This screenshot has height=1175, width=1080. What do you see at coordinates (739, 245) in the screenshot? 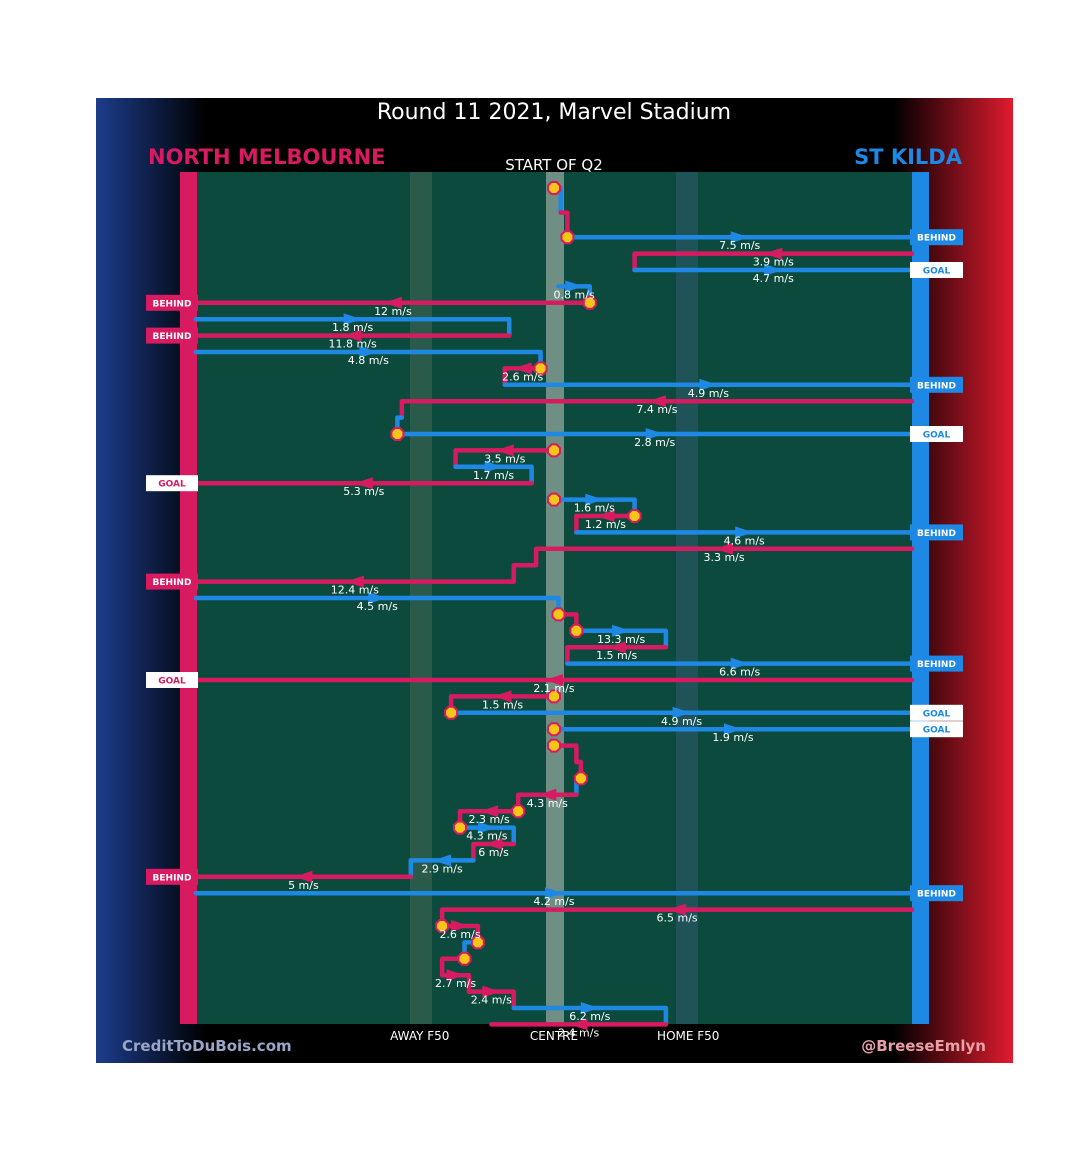
I see `speed-label: 7.5 m/s` at bounding box center [739, 245].